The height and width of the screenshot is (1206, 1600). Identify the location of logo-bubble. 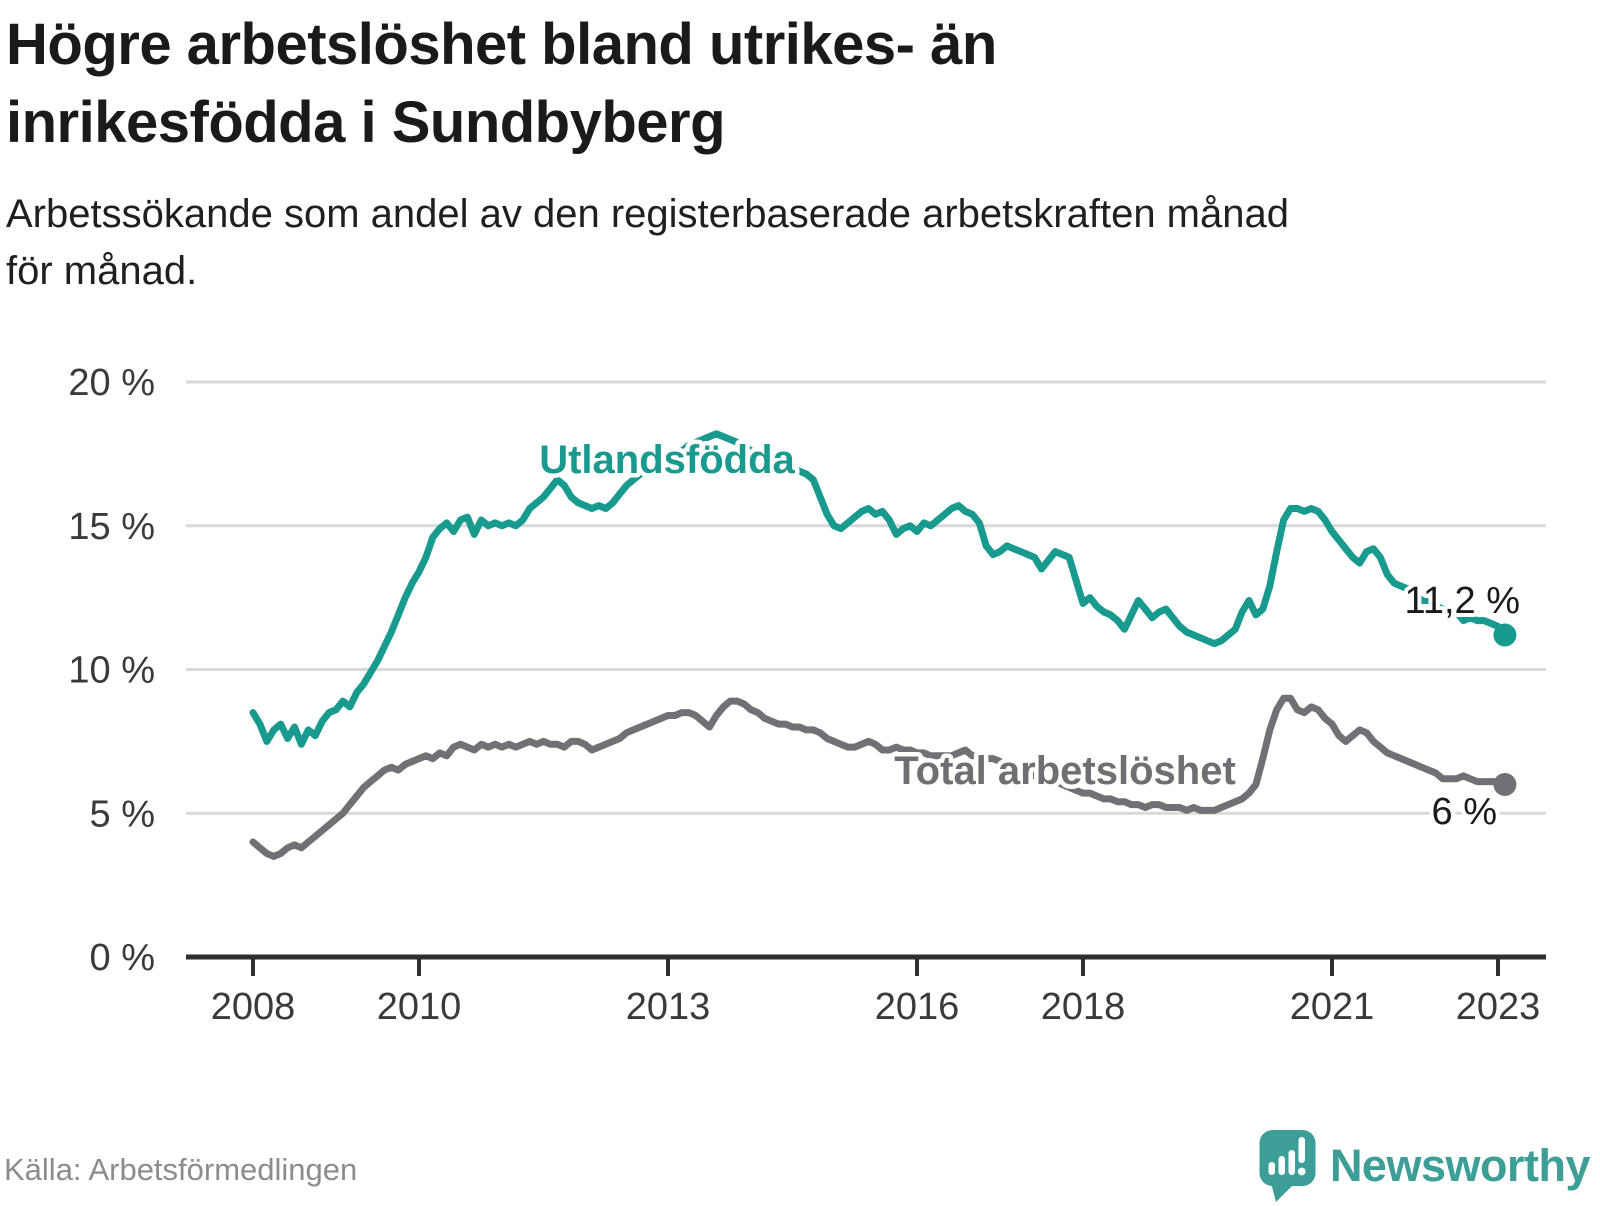
(1287, 1158).